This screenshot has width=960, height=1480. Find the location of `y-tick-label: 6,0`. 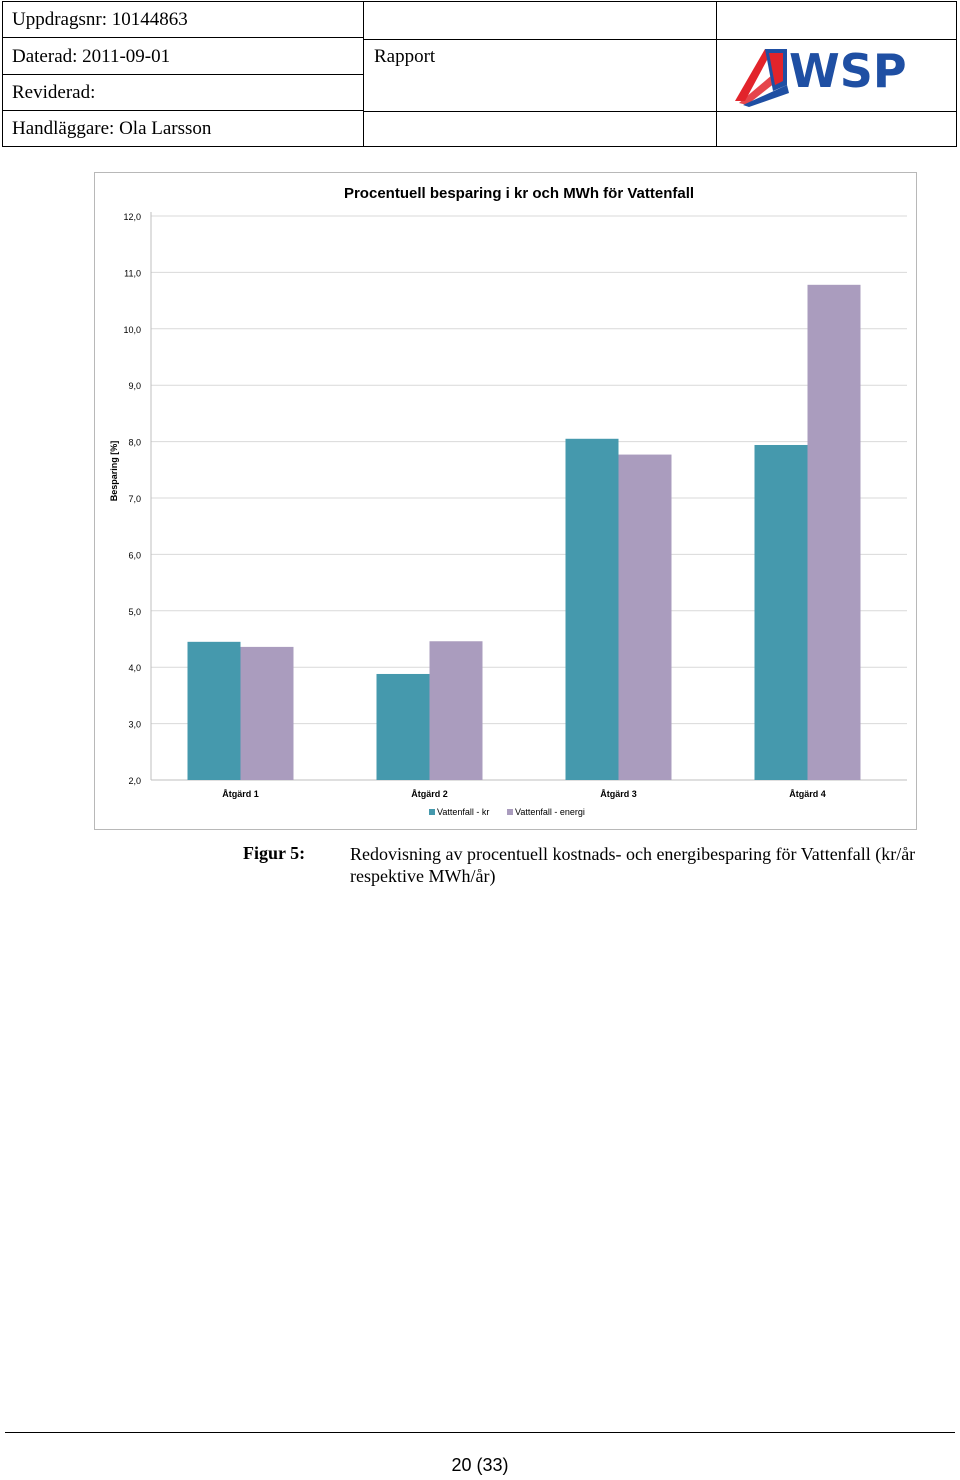

y-tick-label: 6,0 is located at coordinates (134, 555).